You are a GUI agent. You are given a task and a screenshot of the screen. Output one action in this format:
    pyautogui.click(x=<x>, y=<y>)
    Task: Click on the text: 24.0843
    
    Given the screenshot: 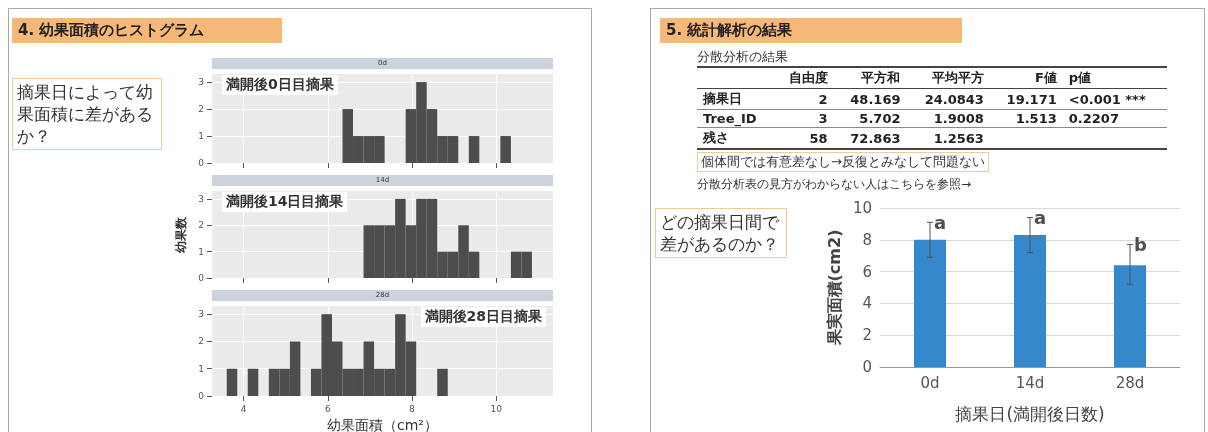 What is the action you would take?
    pyautogui.click(x=954, y=99)
    